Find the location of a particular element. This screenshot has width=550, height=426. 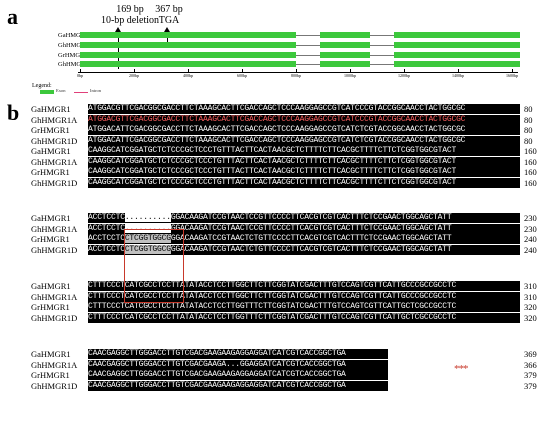

scale-tick-label: 200bp is located at coordinates (134, 75).